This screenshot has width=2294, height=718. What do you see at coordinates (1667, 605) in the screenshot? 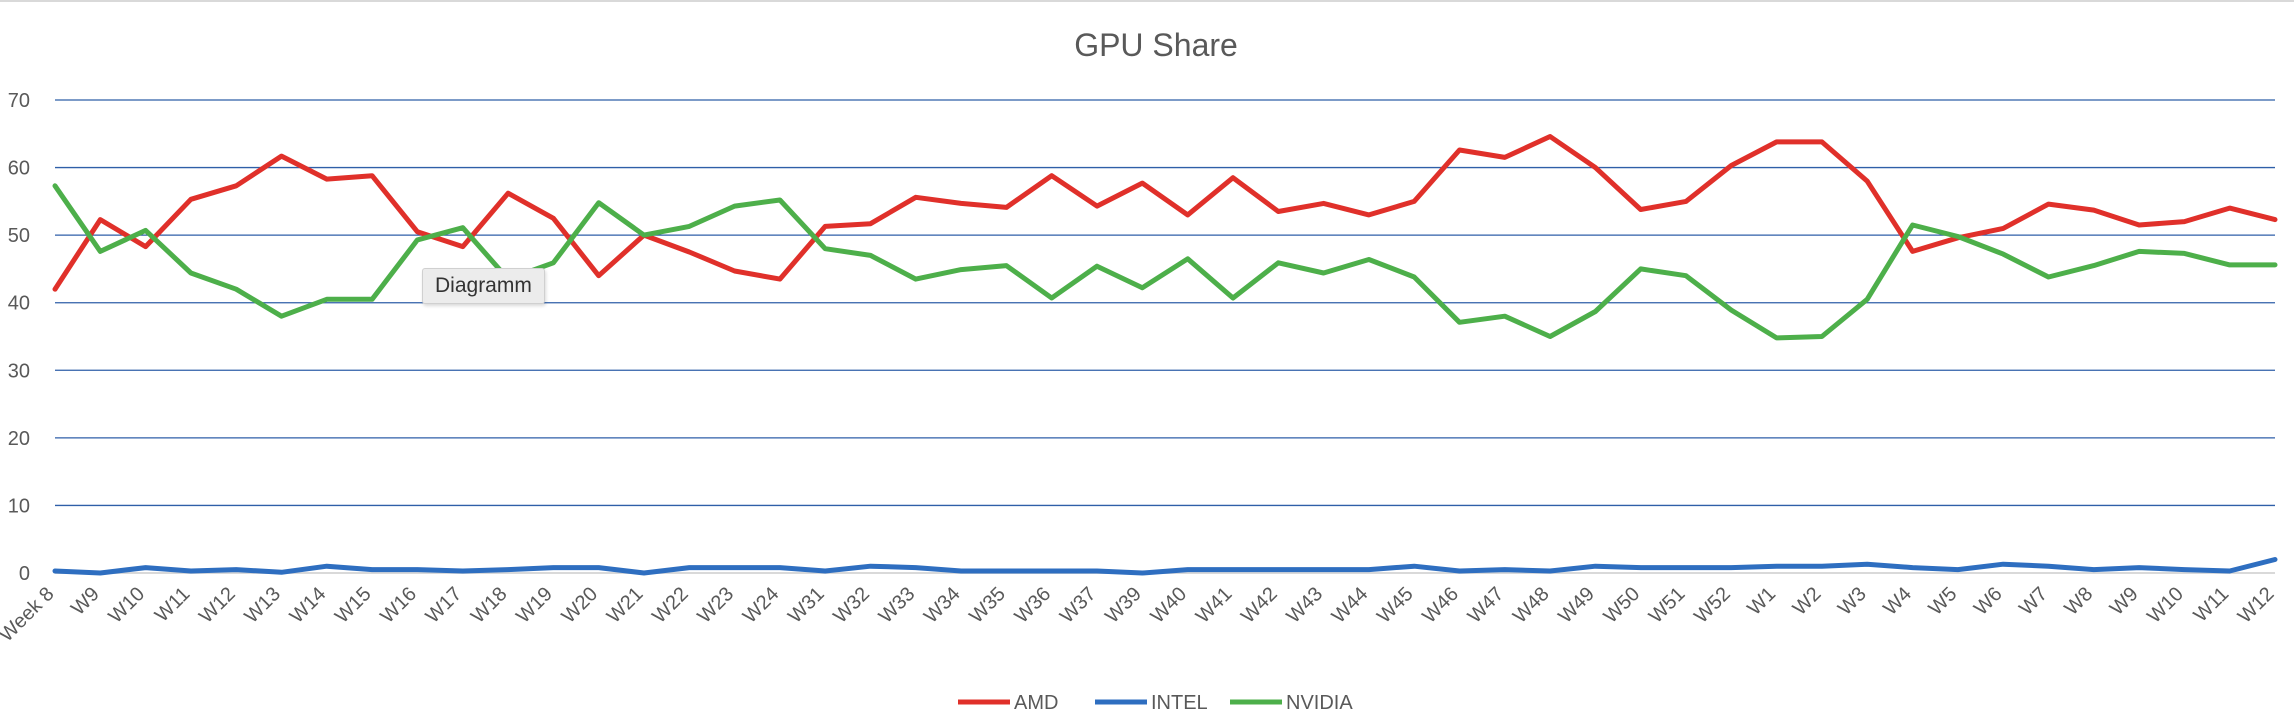
I see `x-tick-label: W51` at bounding box center [1667, 605].